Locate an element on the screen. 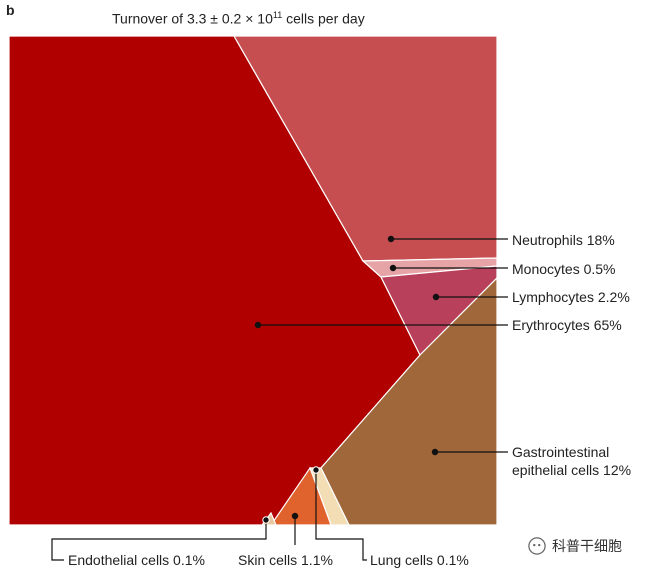  marker-lung is located at coordinates (316, 470).